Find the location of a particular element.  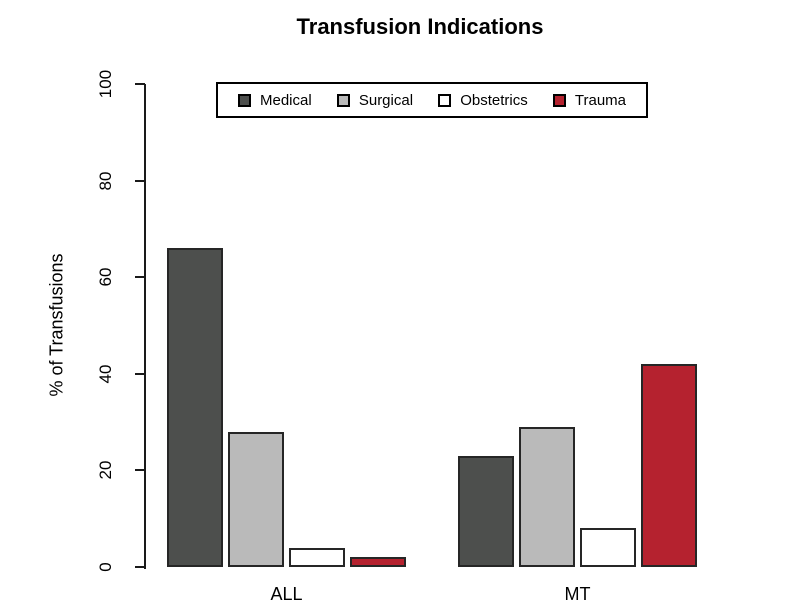

legend-label-trauma: Trauma is located at coordinates (600, 100).